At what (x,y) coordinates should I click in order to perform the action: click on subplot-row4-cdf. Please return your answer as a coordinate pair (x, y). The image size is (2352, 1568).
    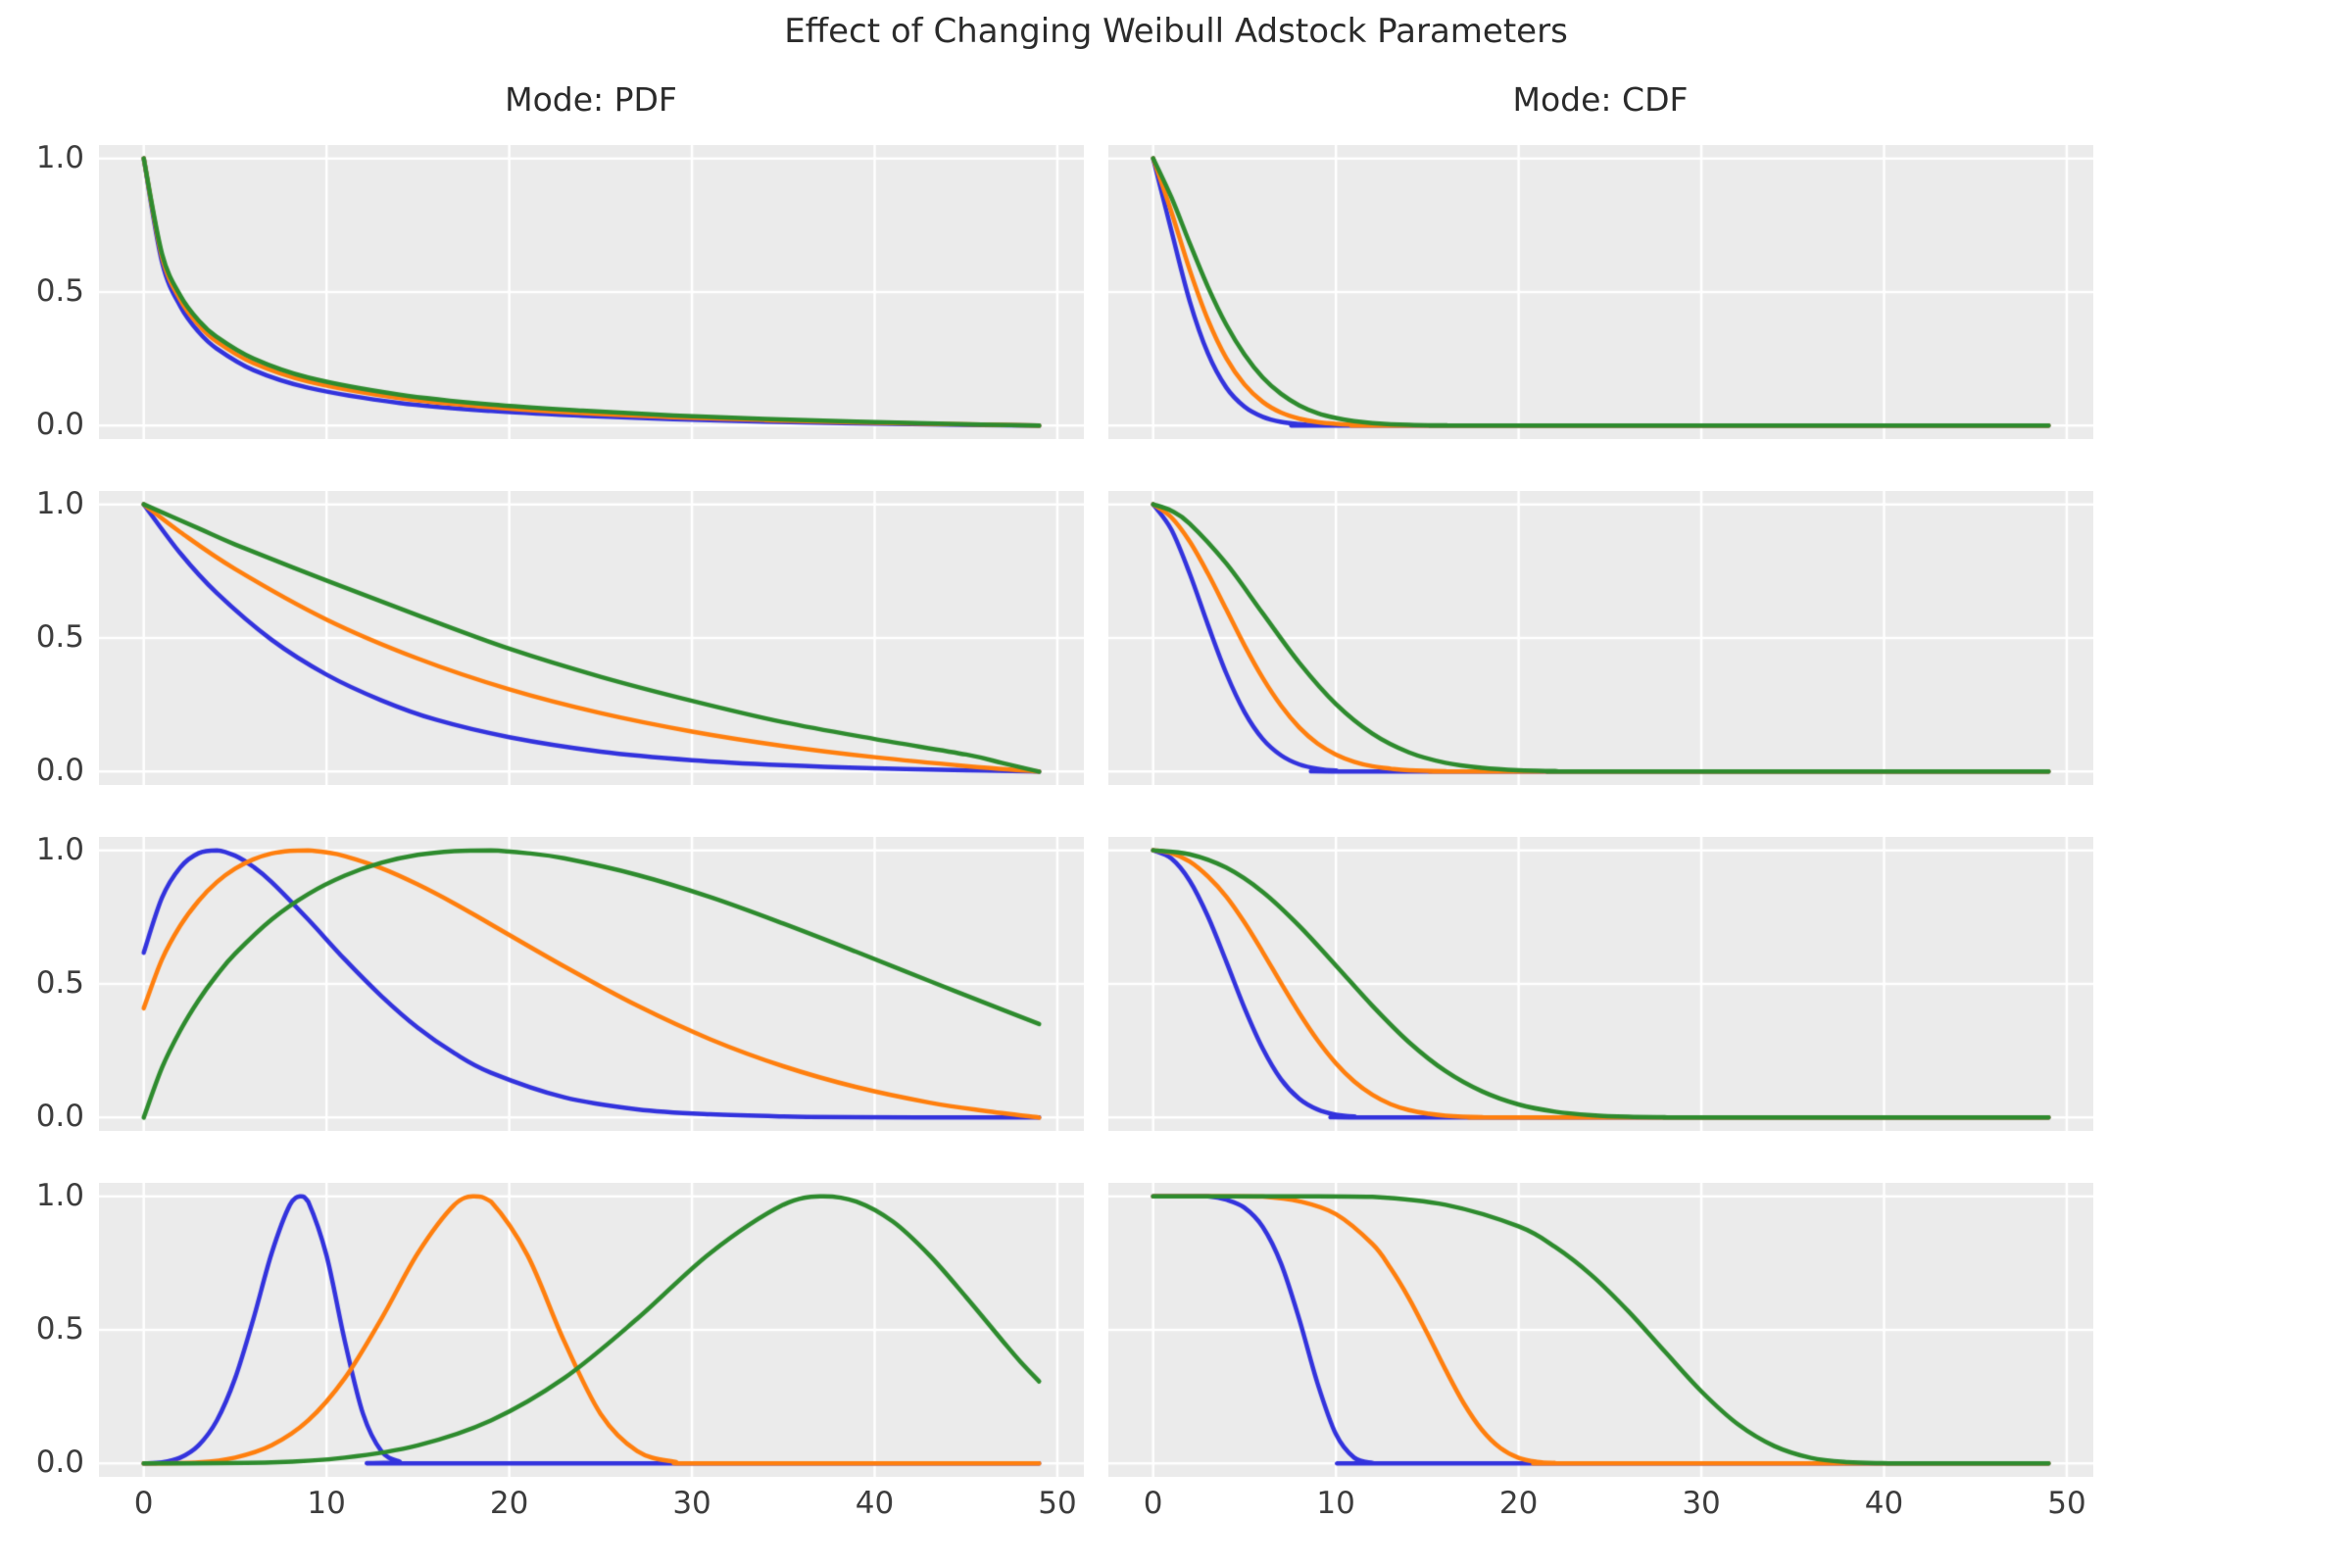
    Looking at the image, I should click on (1600, 1330).